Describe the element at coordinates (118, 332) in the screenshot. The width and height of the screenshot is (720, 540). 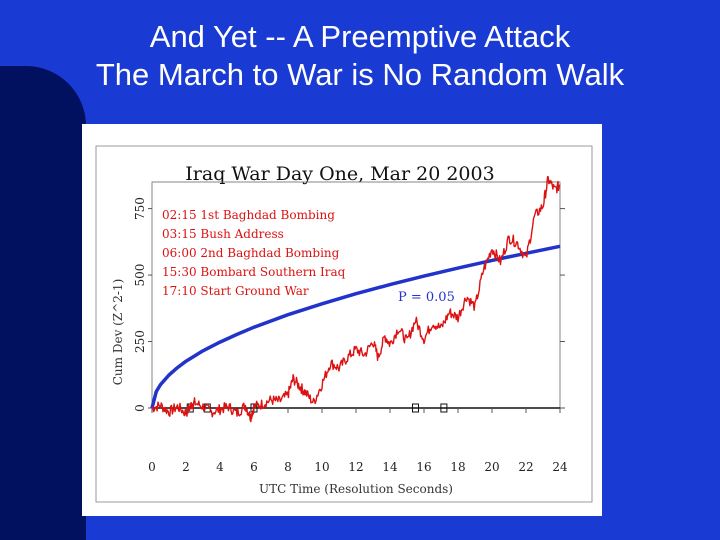
I see `y-axis-label: Cum Dev (Z^2-1)` at that location.